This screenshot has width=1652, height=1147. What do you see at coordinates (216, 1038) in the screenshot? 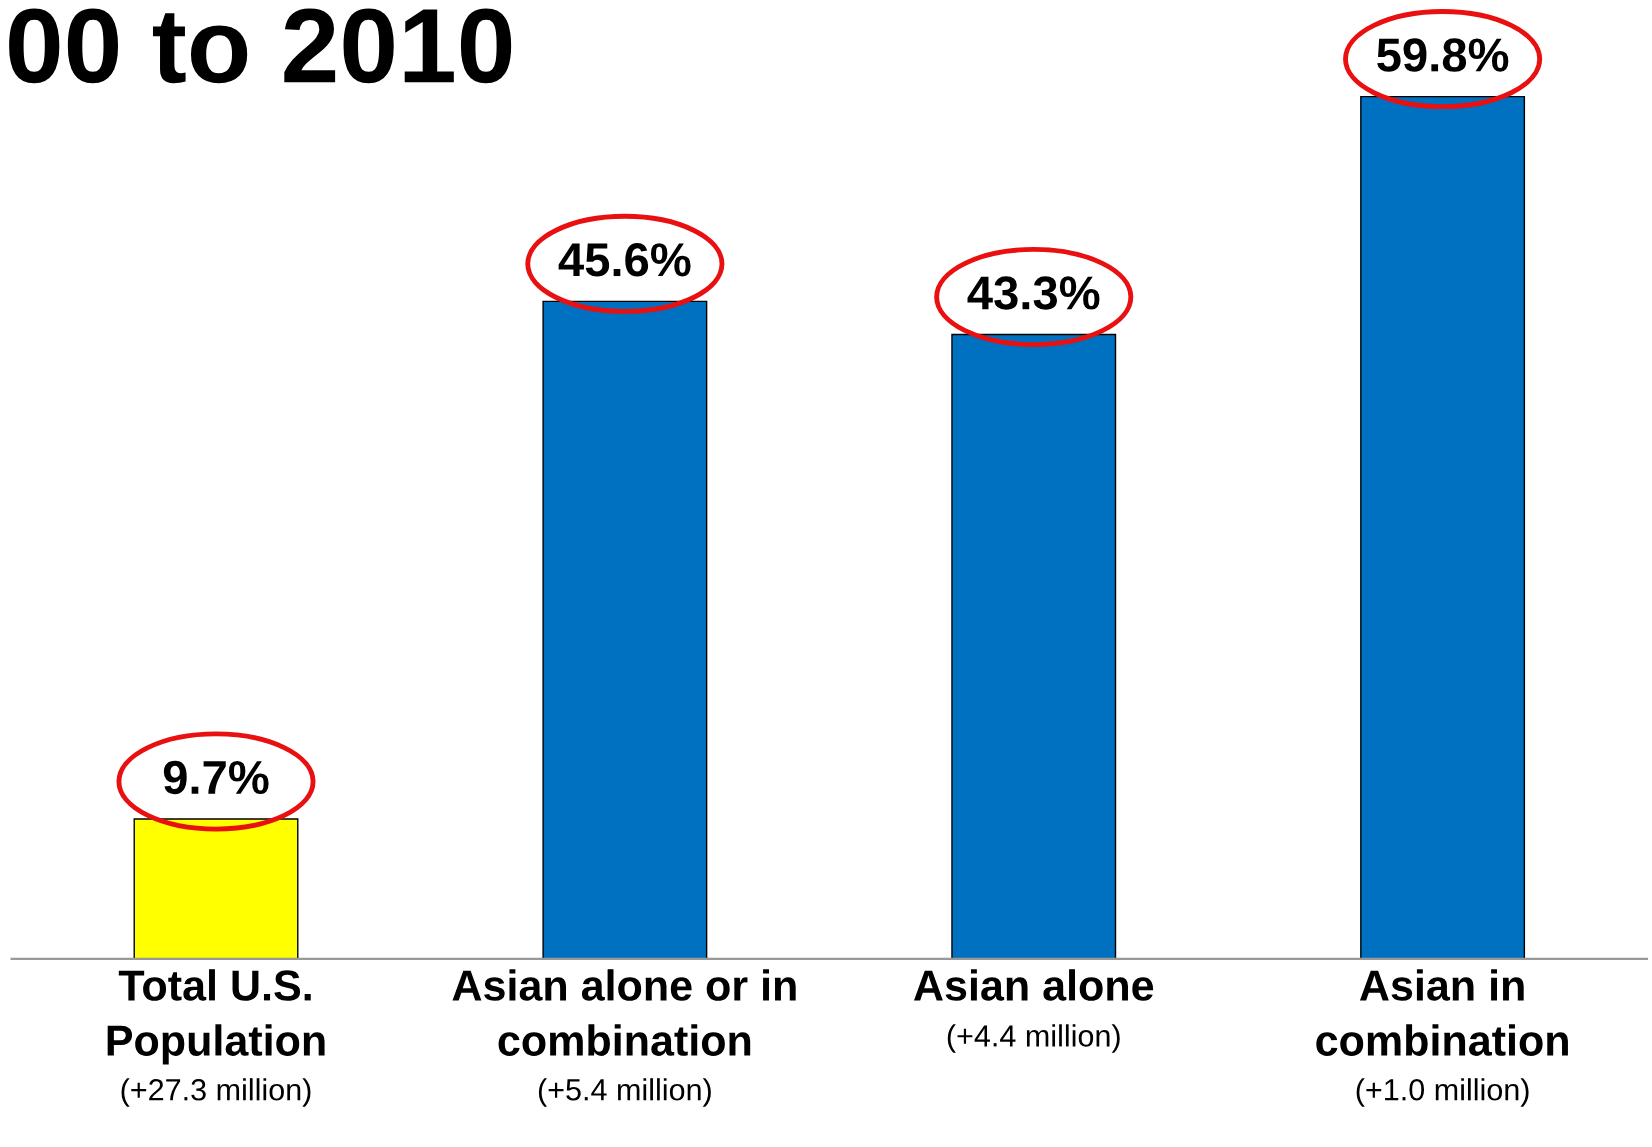
I see `x-tick-label: Total U.S. Population (+27.3 million)` at bounding box center [216, 1038].